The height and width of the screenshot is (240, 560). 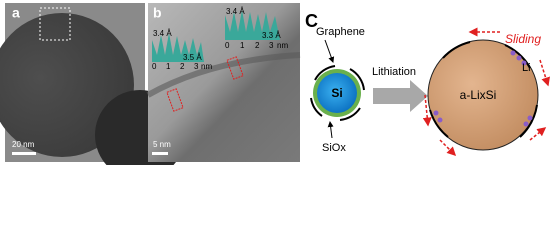 What do you see at coordinates (182, 50) in the screenshot?
I see `inset-left: 3.4 Å 3.5 Å 0 1 2 3 nm` at bounding box center [182, 50].